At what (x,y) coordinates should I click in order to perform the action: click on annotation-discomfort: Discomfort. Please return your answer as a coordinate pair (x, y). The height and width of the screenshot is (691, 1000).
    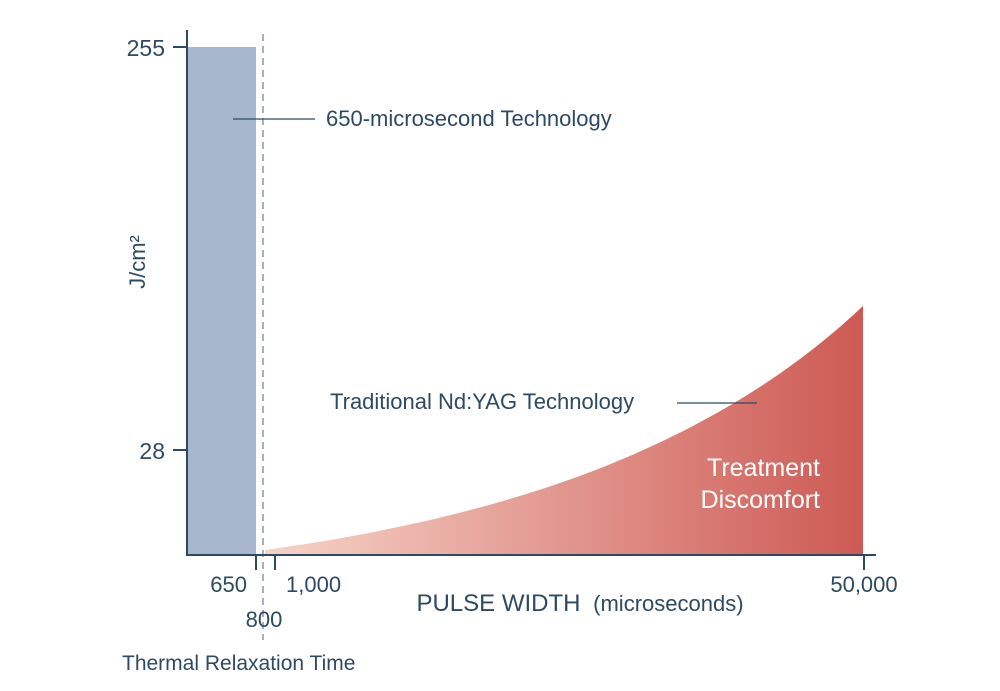
    Looking at the image, I should click on (761, 500).